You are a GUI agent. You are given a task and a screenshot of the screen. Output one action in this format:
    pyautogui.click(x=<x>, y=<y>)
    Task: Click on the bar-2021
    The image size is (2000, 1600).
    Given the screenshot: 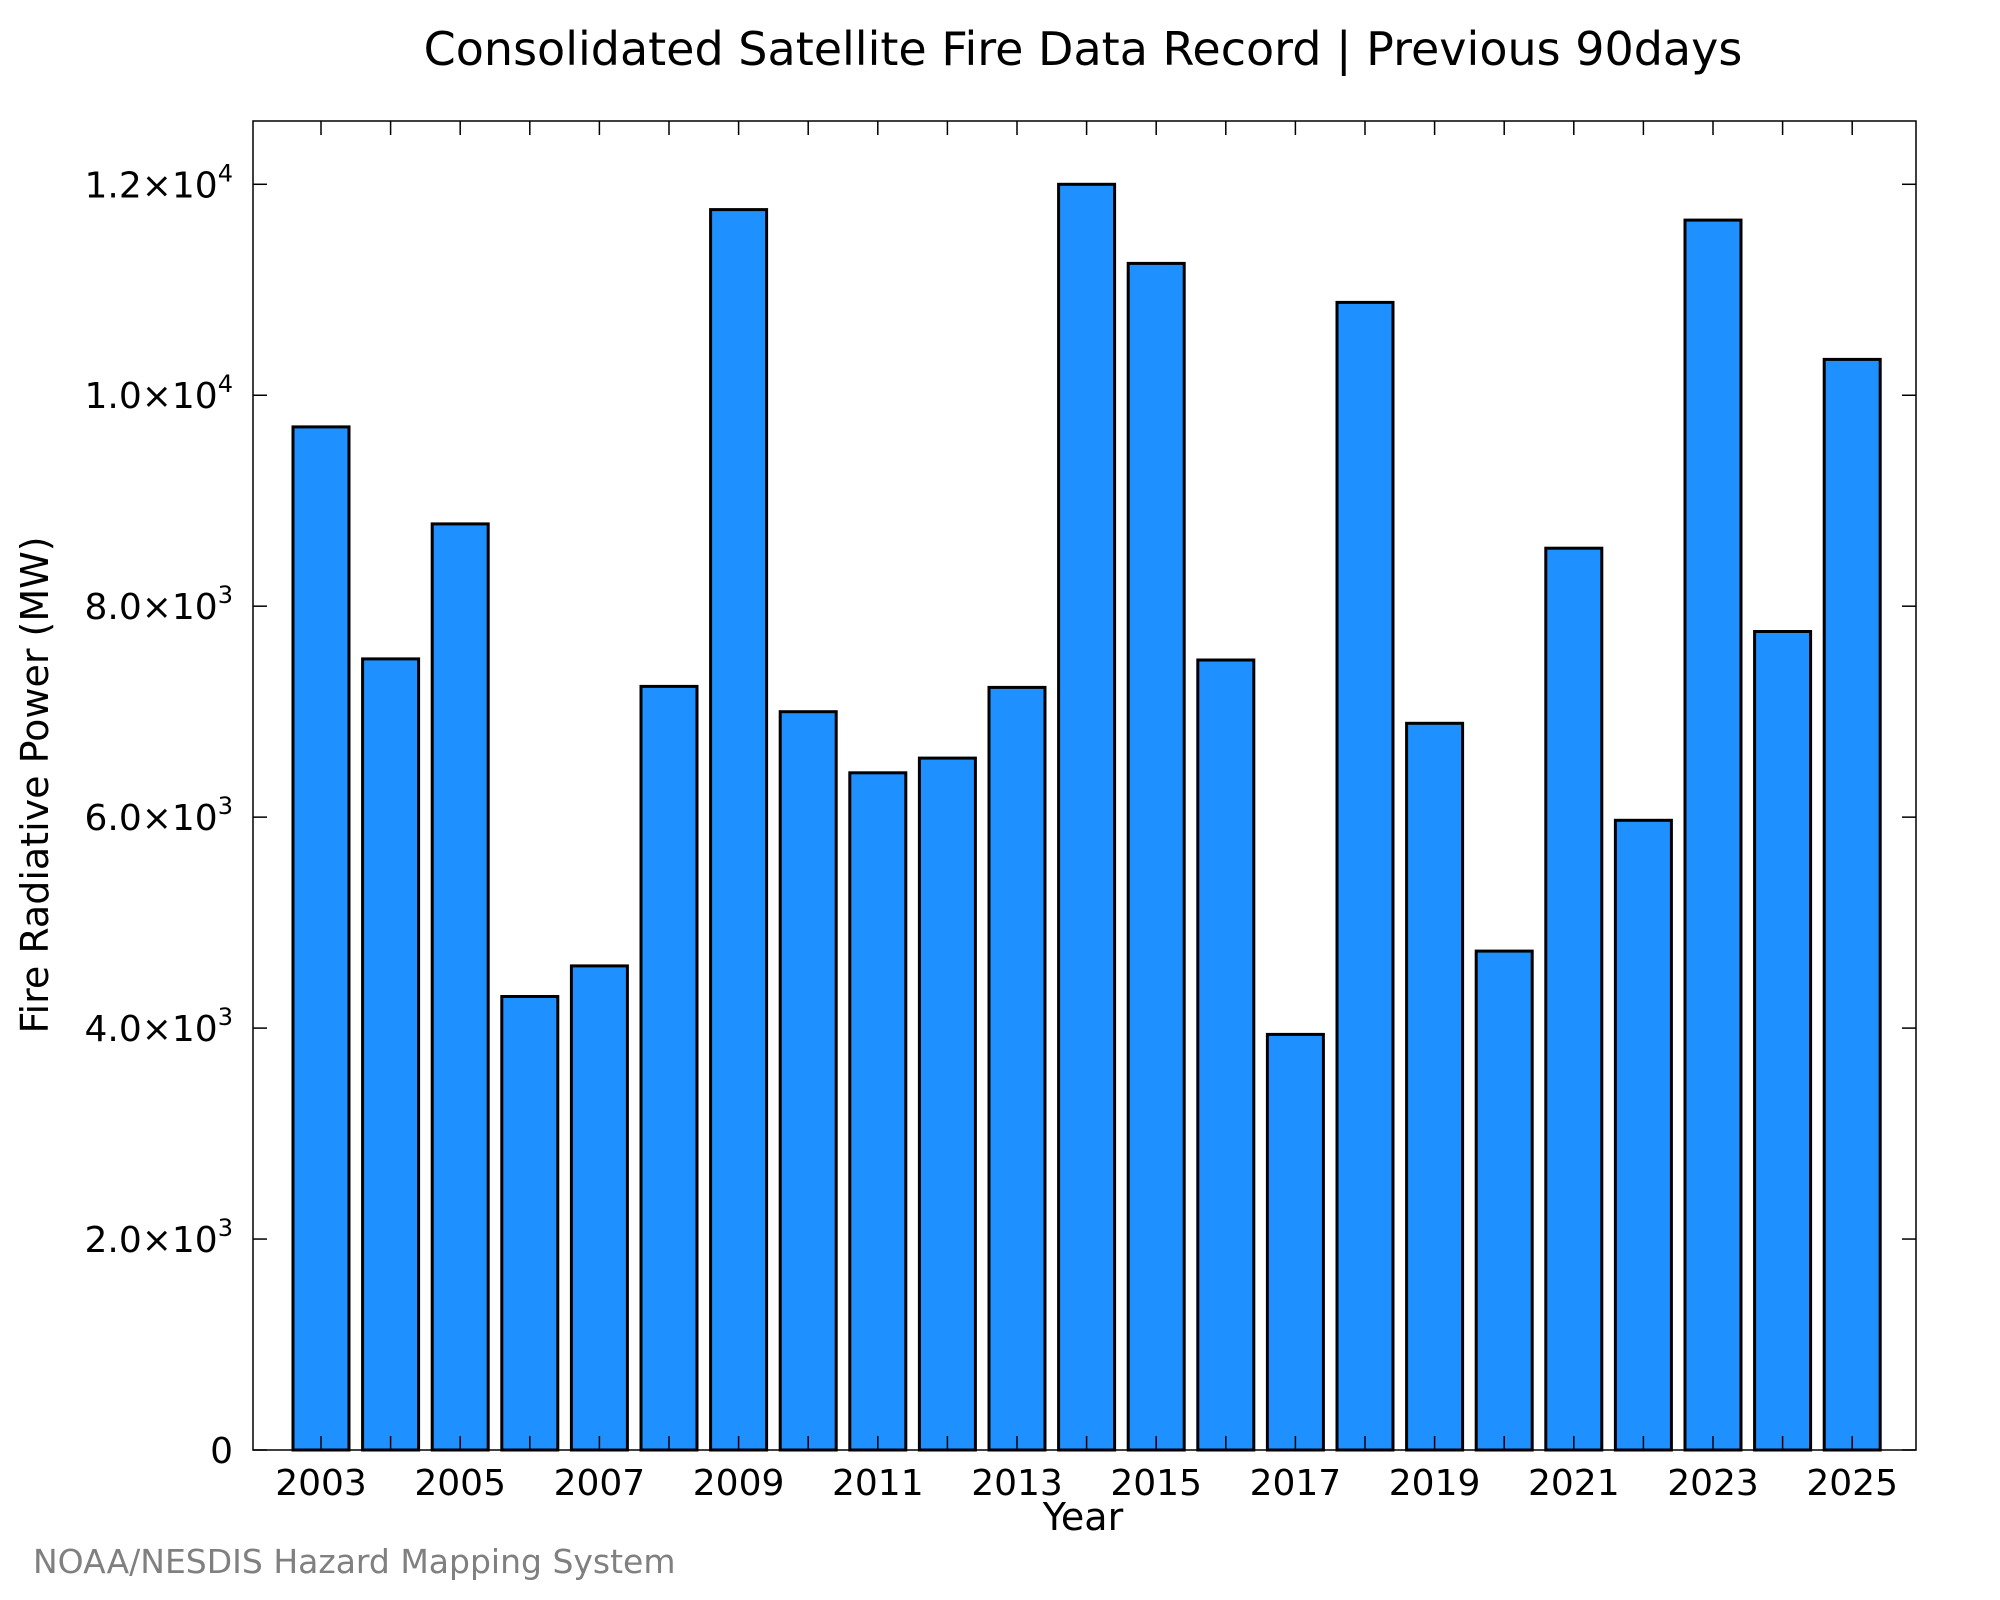 What is the action you would take?
    pyautogui.click(x=1574, y=999)
    